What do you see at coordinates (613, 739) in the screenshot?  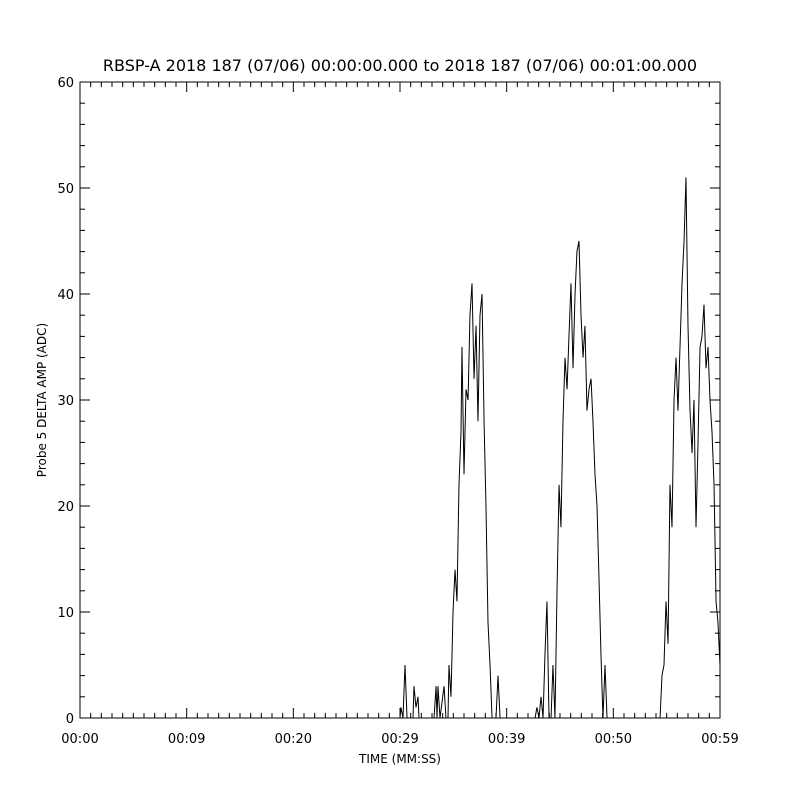 I see `x-tick-label: 00:50` at bounding box center [613, 739].